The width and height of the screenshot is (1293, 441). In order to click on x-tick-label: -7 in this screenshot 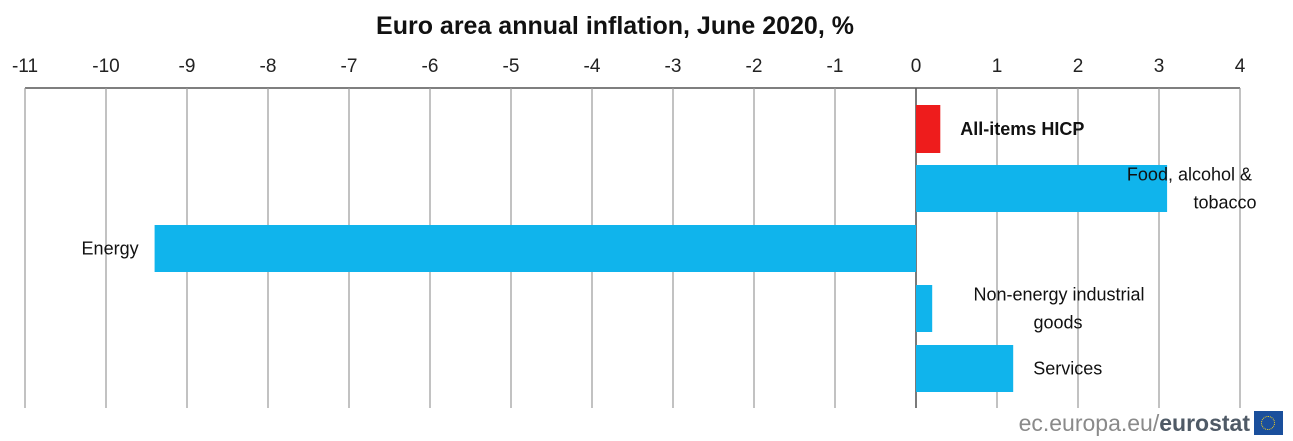, I will do `click(349, 66)`.